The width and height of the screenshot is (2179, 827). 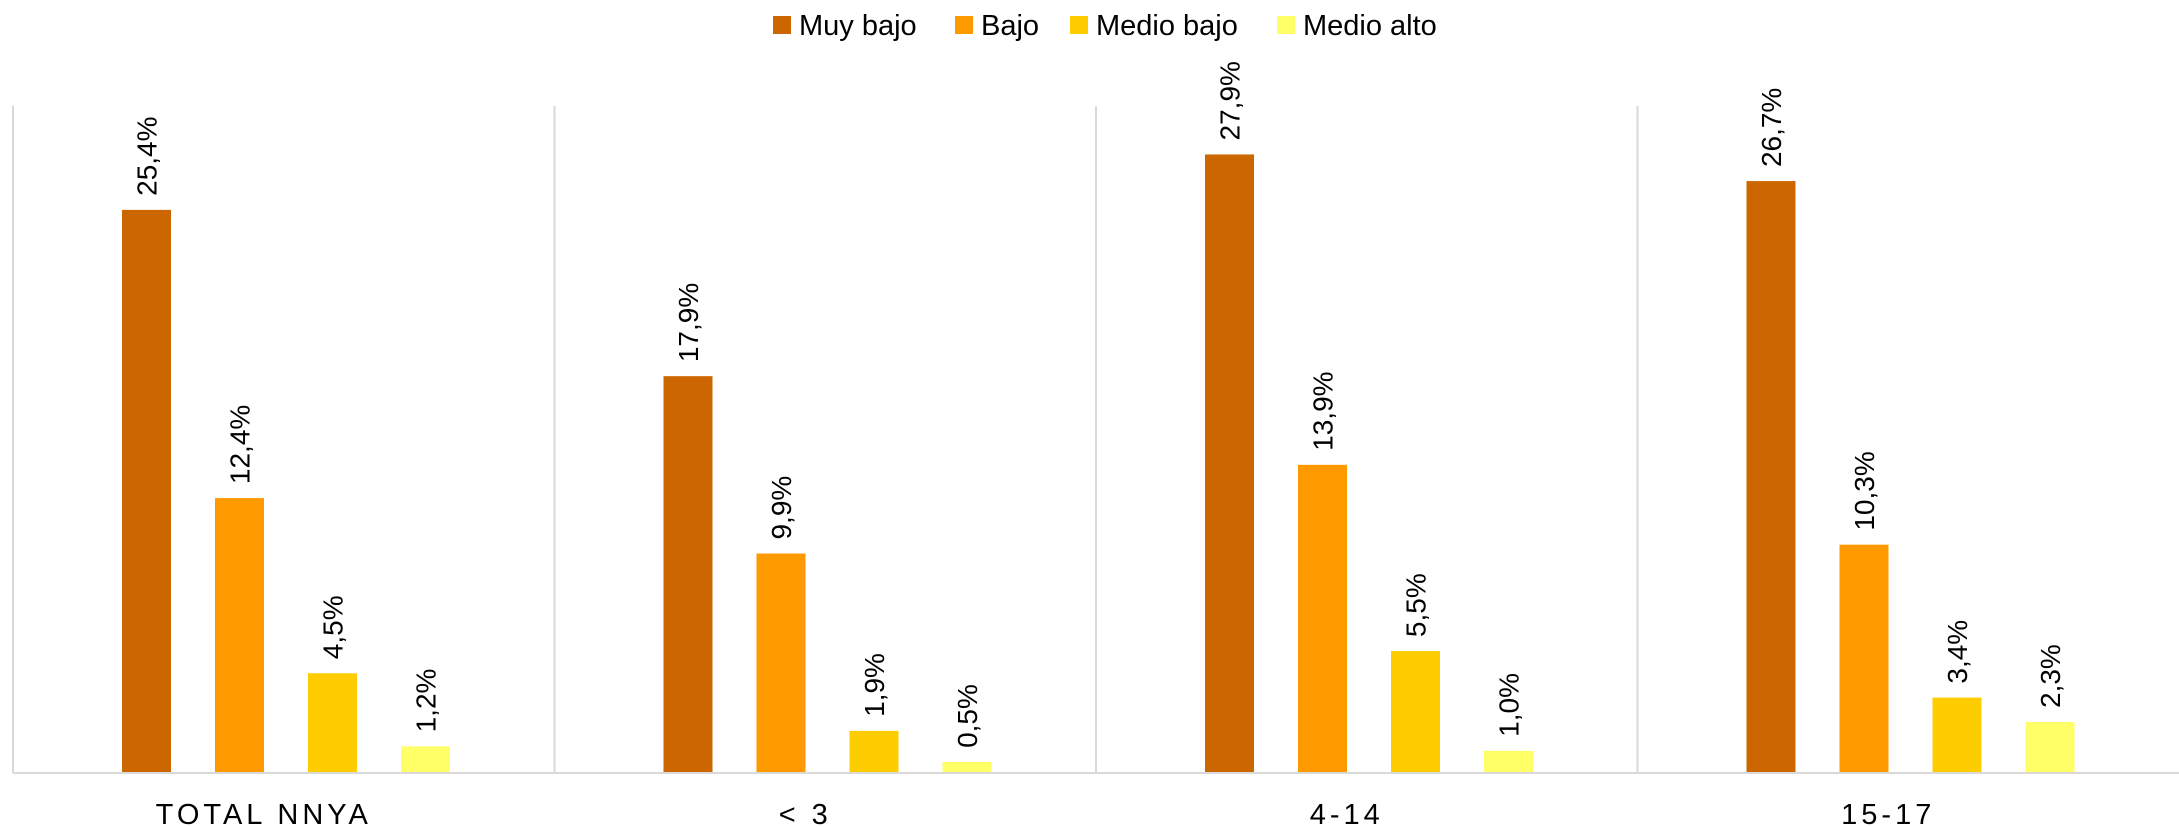 What do you see at coordinates (1010, 26) in the screenshot?
I see `legend-entry: Bajo` at bounding box center [1010, 26].